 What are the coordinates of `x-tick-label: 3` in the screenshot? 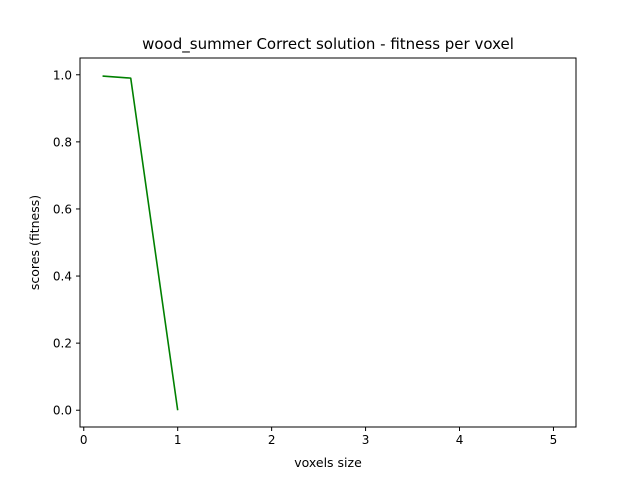 It's located at (366, 440).